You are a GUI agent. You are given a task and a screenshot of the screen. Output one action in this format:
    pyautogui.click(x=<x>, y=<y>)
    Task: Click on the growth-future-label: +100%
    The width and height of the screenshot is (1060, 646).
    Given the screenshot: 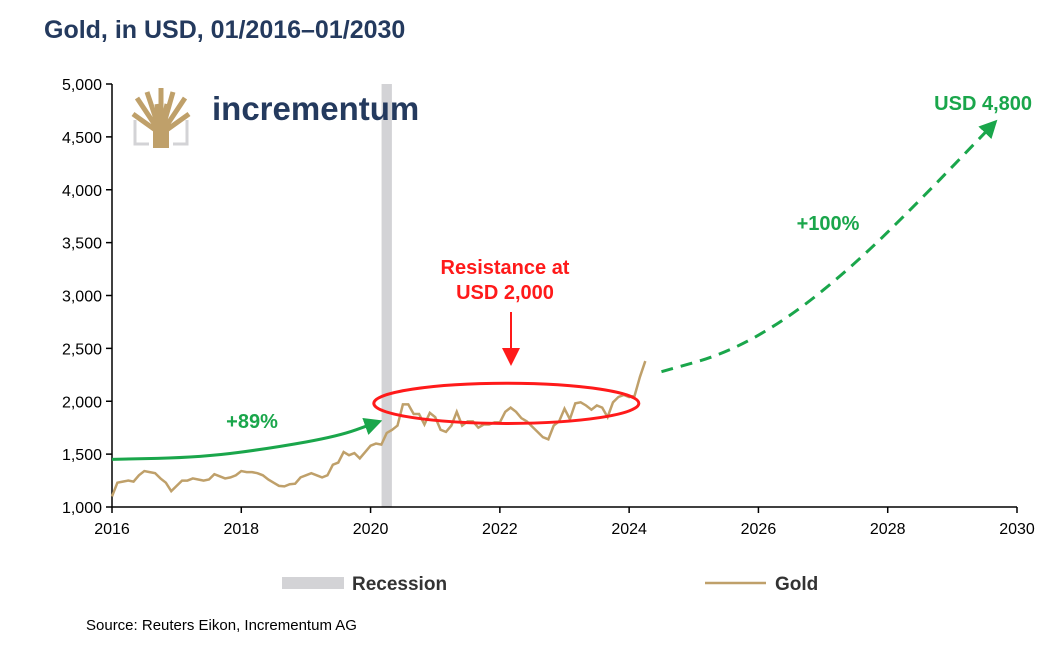 What is the action you would take?
    pyautogui.click(x=828, y=224)
    